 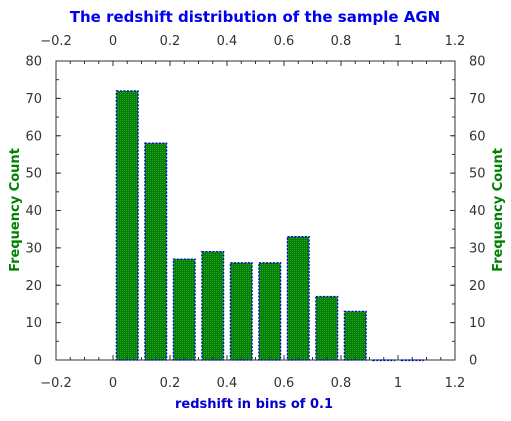 What do you see at coordinates (341, 383) in the screenshot?
I see `x-tick-label-bottom: 0.8` at bounding box center [341, 383].